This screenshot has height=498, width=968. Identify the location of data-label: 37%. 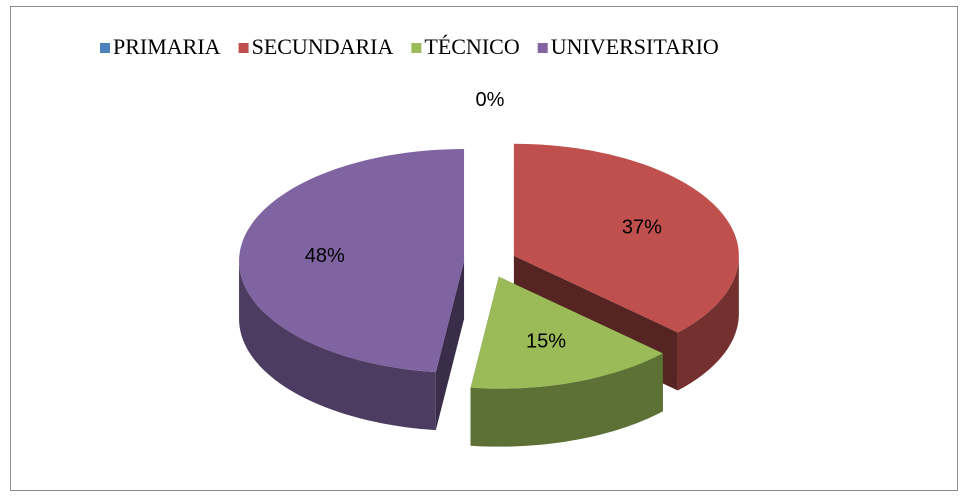
(642, 228).